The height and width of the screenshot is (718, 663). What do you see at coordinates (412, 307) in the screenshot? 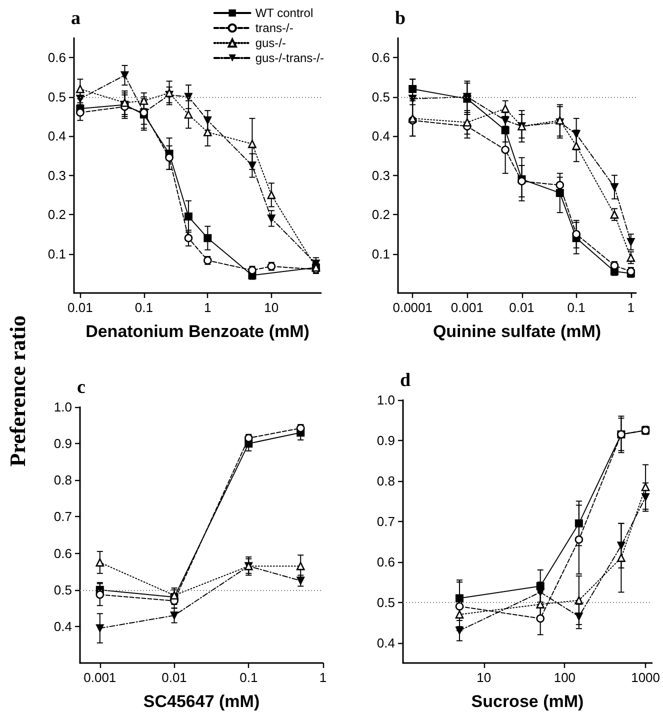
I see `x-tick-label: 0.0001` at bounding box center [412, 307].